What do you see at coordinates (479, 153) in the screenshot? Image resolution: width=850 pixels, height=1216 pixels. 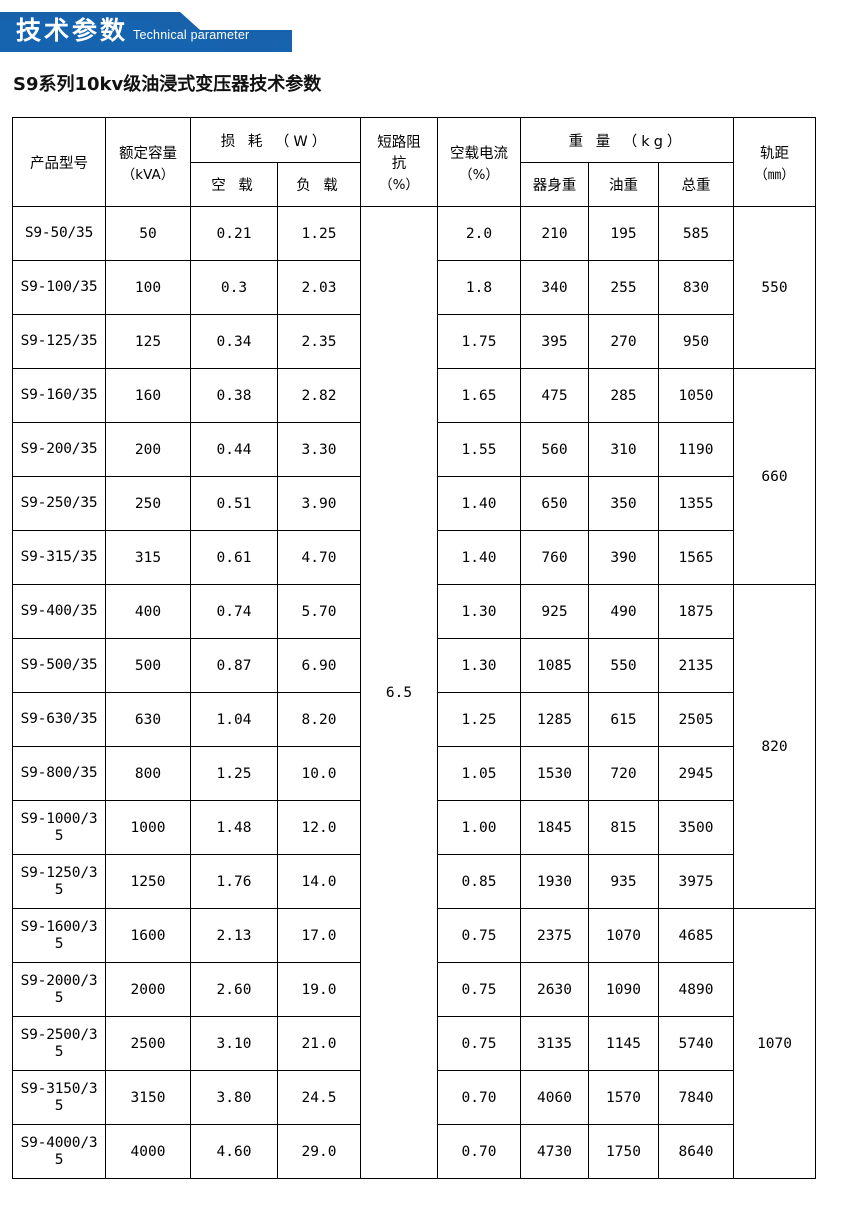 I see `col-header-noload-current-label: 空载电流` at bounding box center [479, 153].